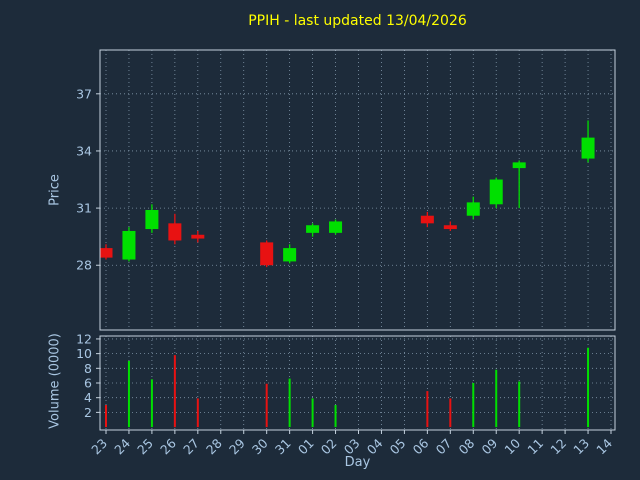  I want to click on price-tick-label: 34, so click(84, 150).